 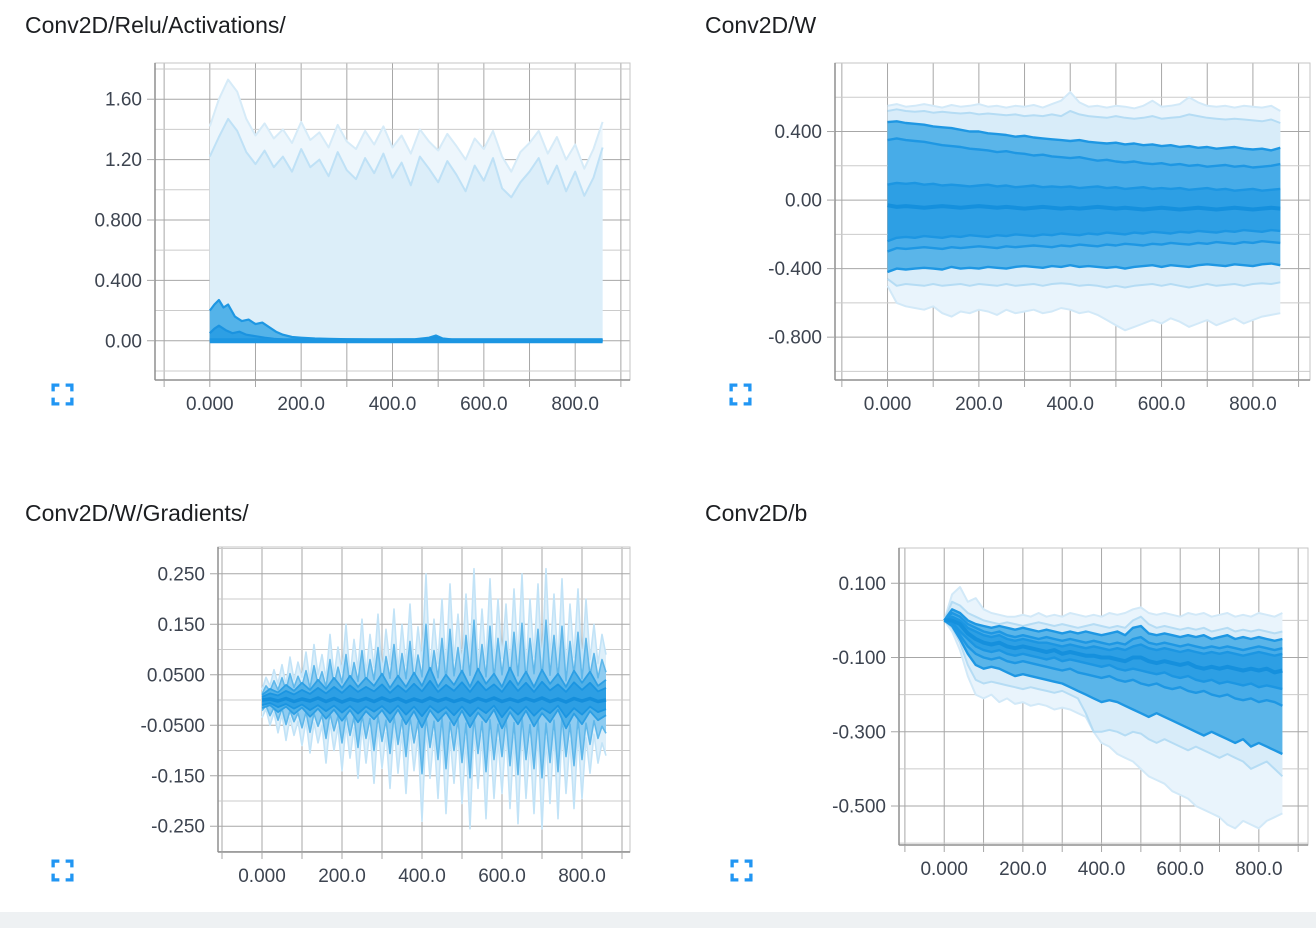 I want to click on svg-text: -0.800, so click(x=795, y=338).